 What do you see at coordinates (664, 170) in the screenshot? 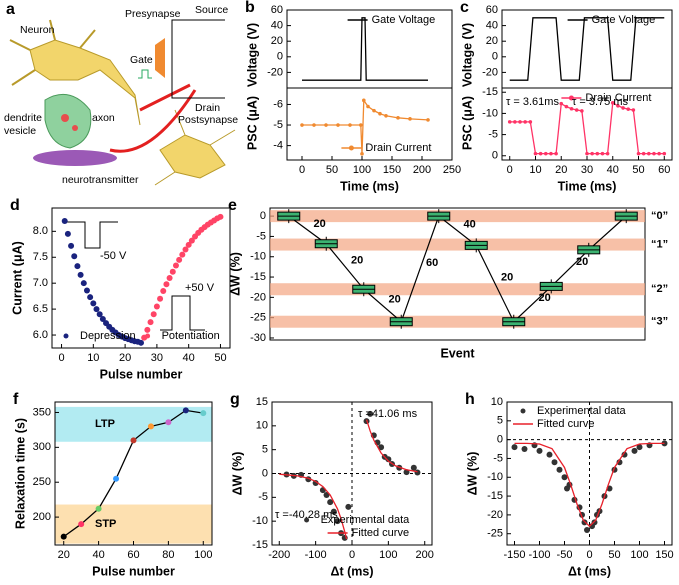
I see `x-tick-label: 60` at bounding box center [664, 170].